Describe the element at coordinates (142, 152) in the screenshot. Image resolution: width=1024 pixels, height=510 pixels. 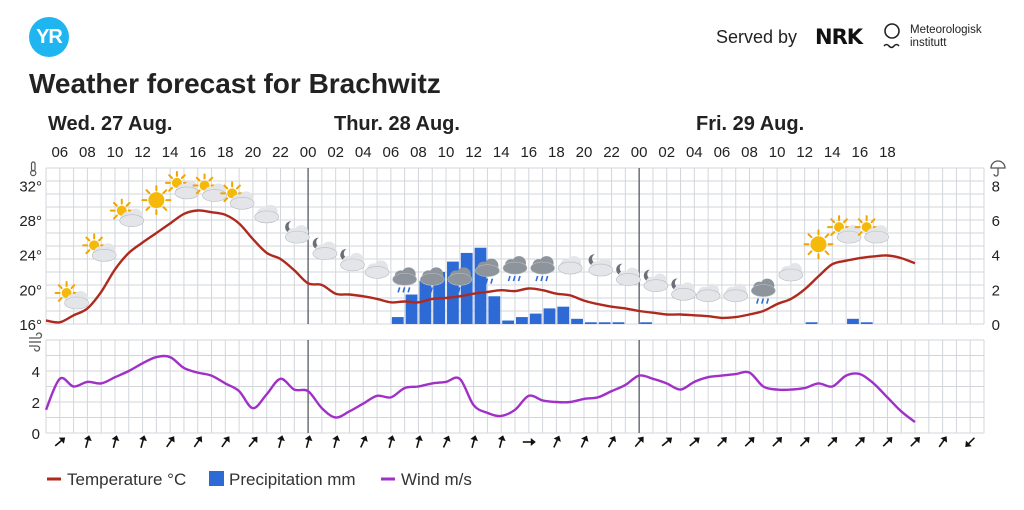
I see `hour-tick-label: 12` at that location.